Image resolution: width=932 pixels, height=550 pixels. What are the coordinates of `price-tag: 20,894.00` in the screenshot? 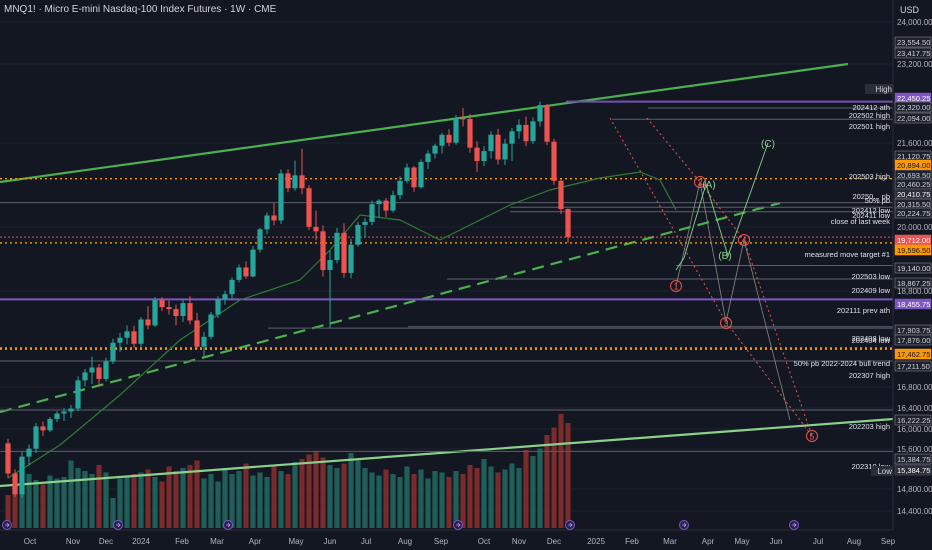 It's located at (913, 165).